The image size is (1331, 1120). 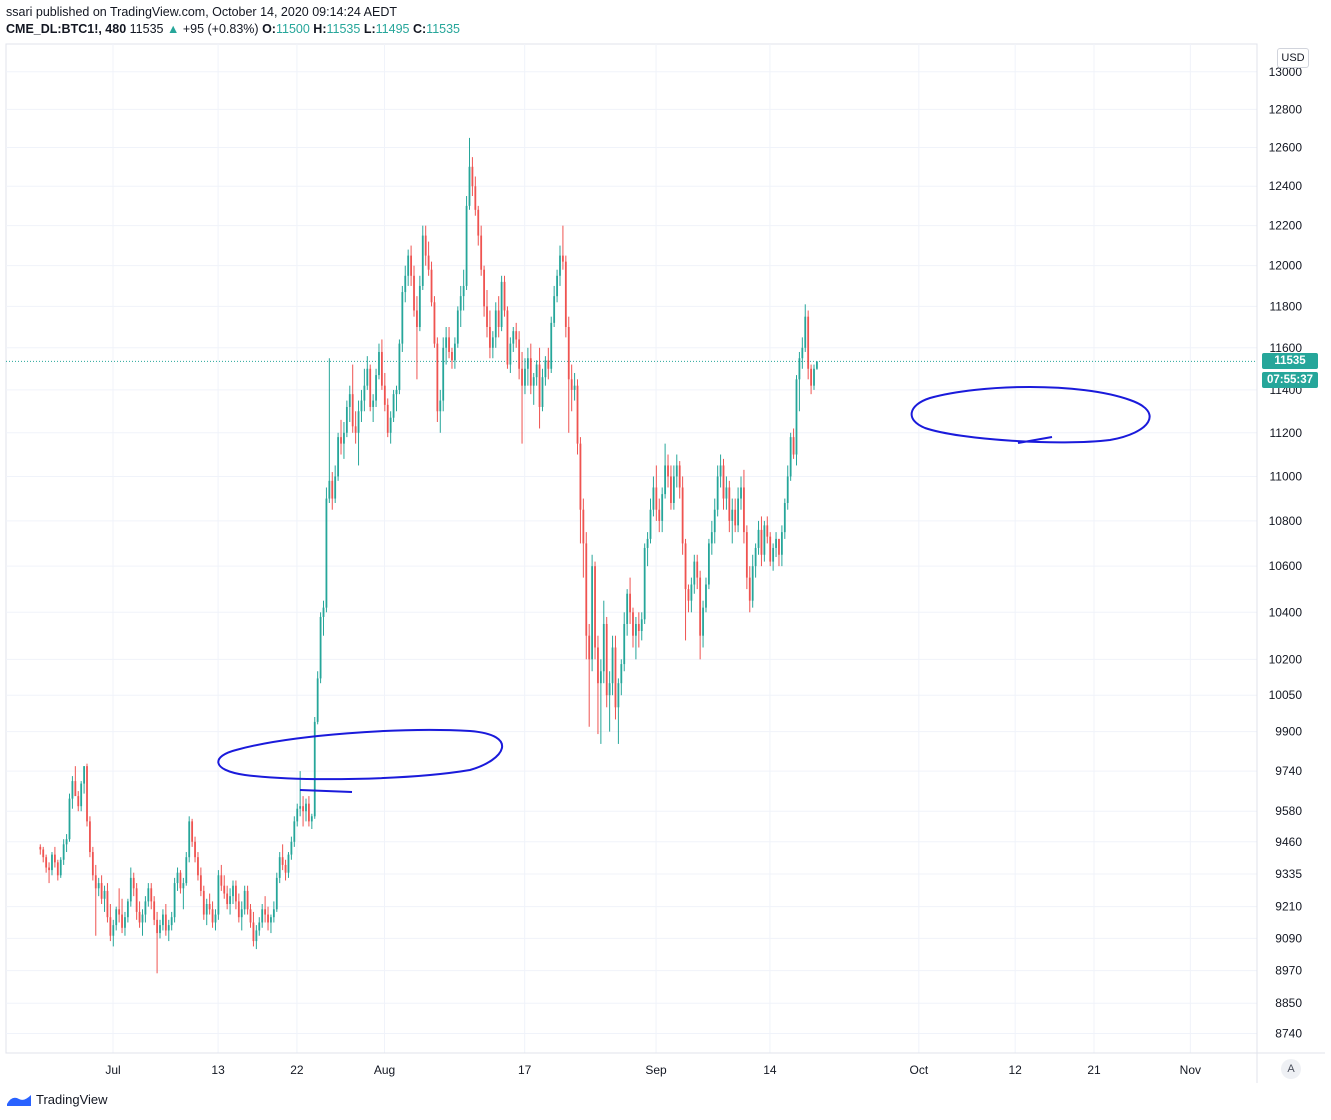 I want to click on currency-button: USD, so click(x=1293, y=58).